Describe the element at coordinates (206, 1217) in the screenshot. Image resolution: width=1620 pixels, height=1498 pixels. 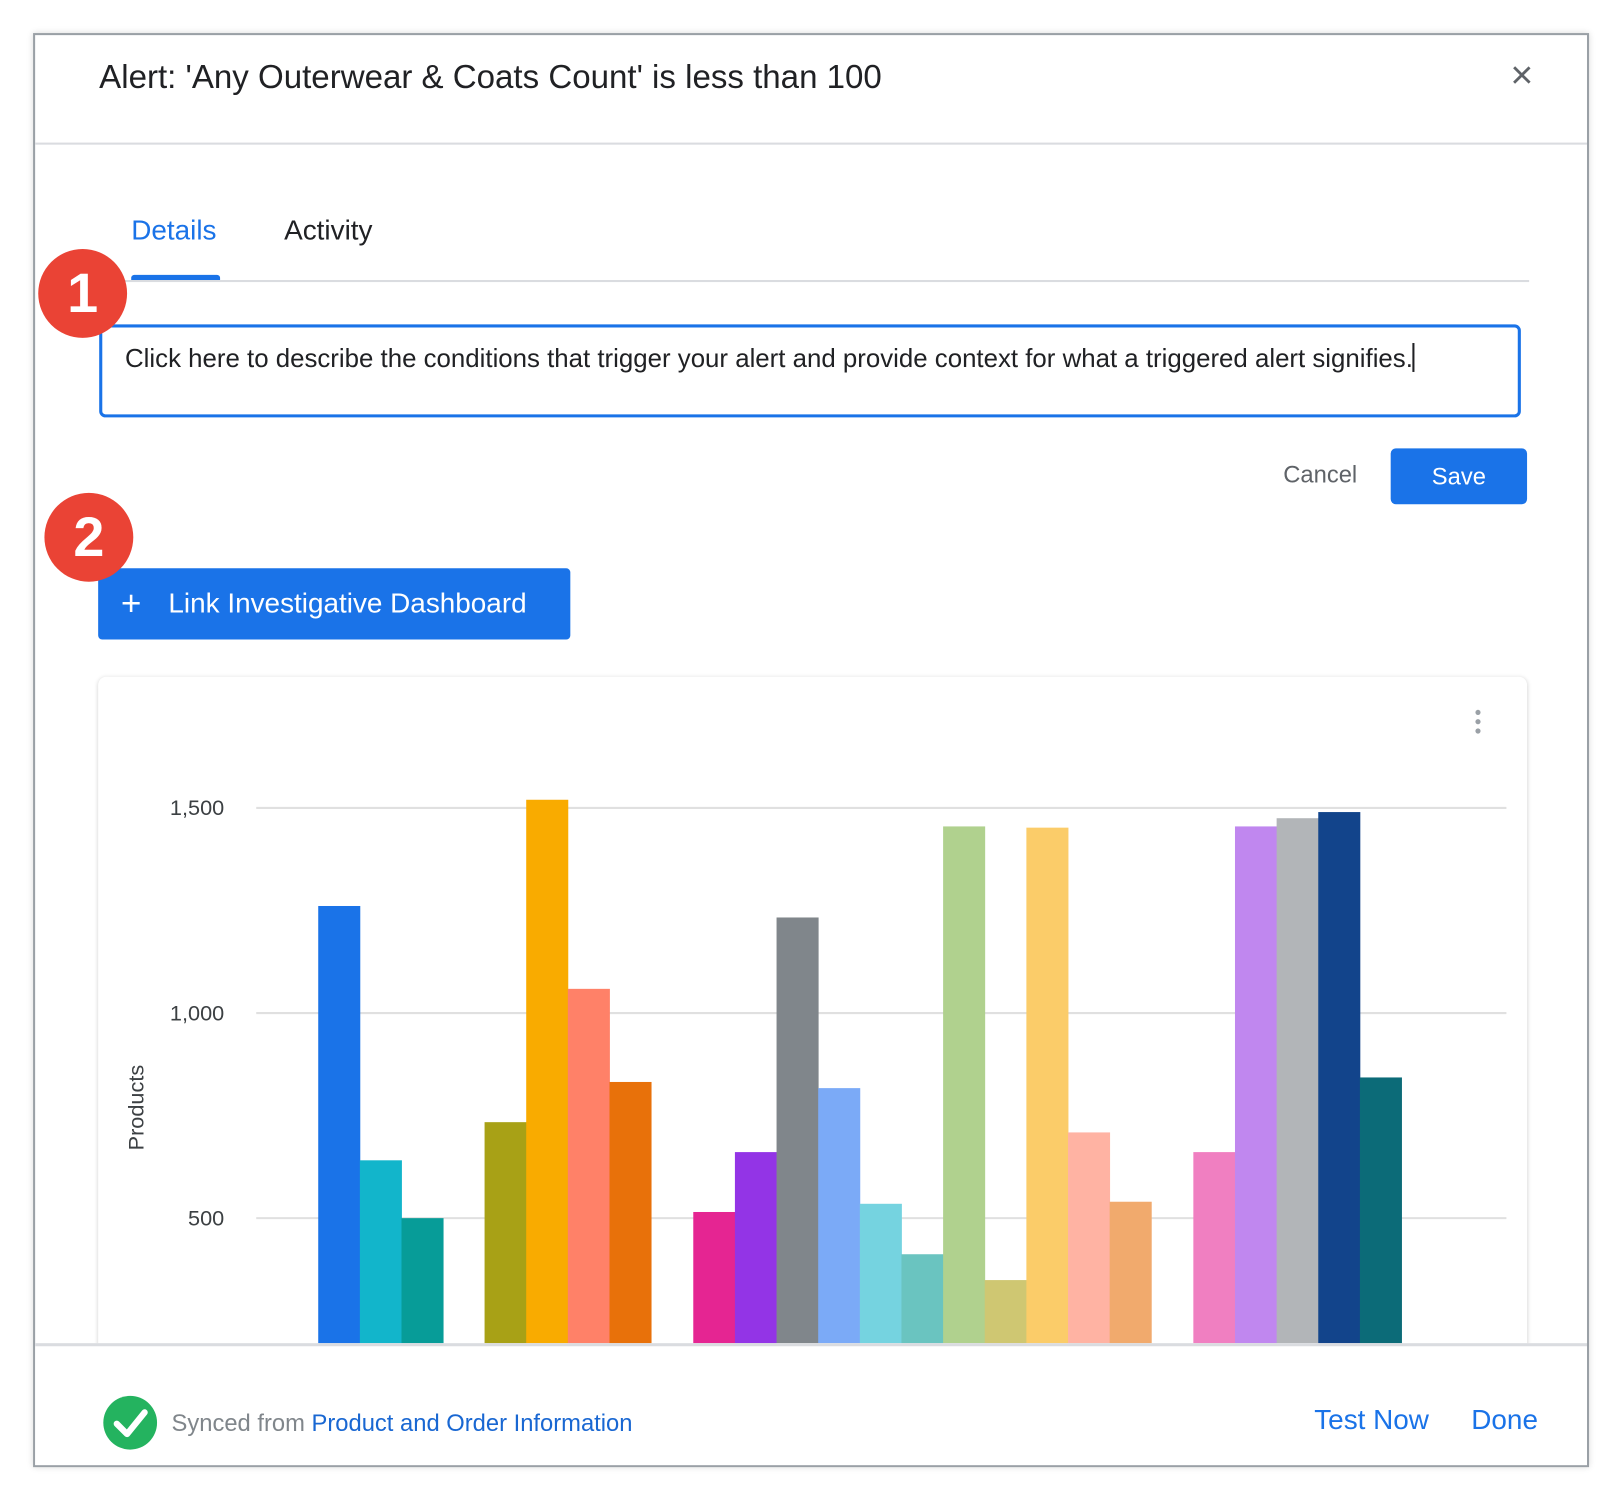
I see `y-tick-label: 500` at that location.